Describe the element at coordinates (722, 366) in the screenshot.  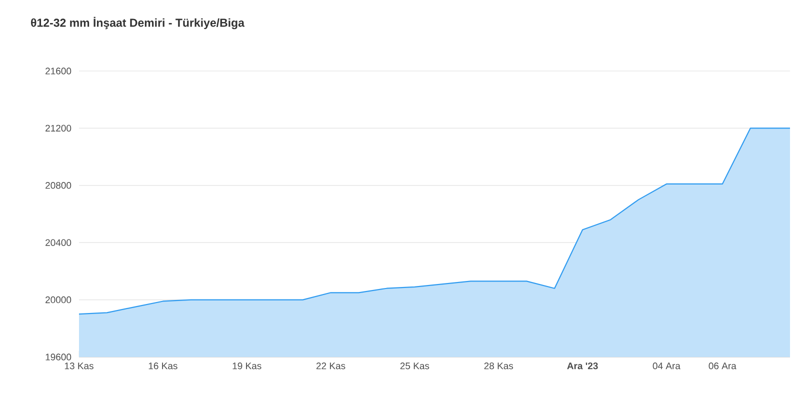
I see `x-tick-label: 06 Ara` at that location.